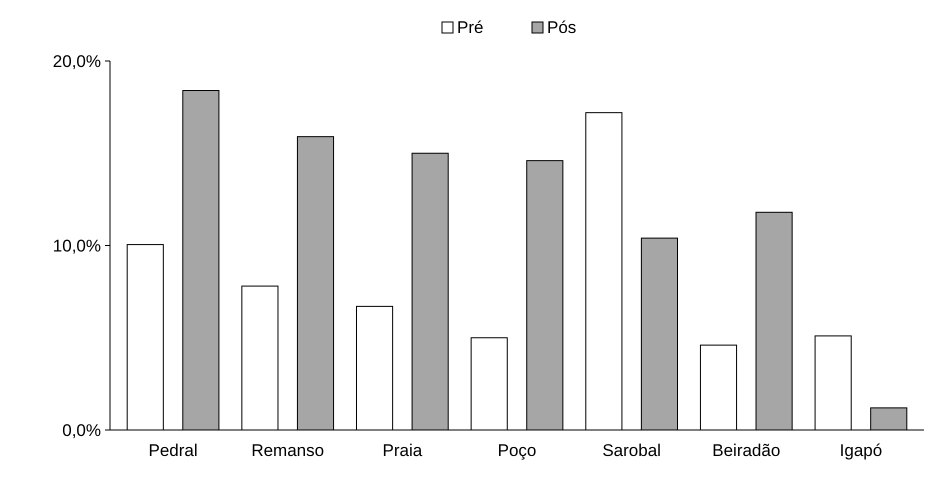 Image resolution: width=942 pixels, height=480 pixels. Describe the element at coordinates (76, 246) in the screenshot. I see `y-tick-label: 10,0%` at that location.